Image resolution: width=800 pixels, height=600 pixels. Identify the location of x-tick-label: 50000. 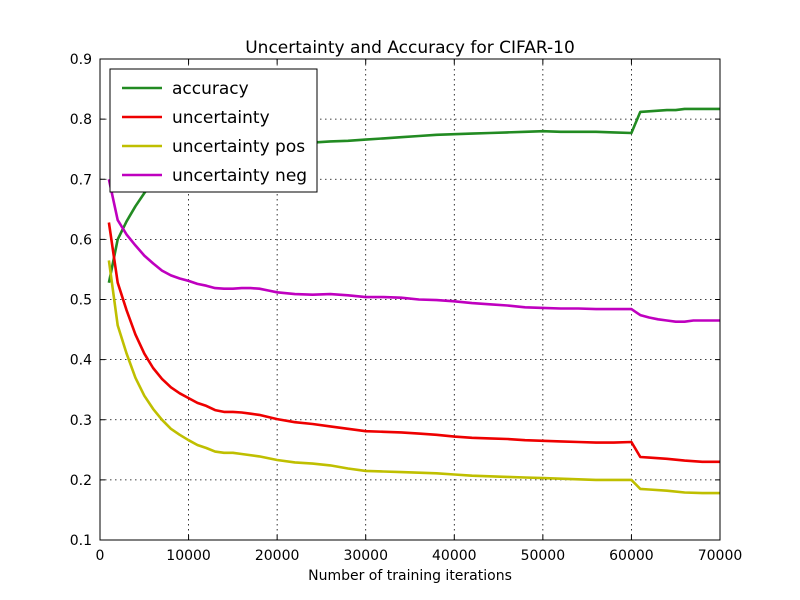
(543, 556).